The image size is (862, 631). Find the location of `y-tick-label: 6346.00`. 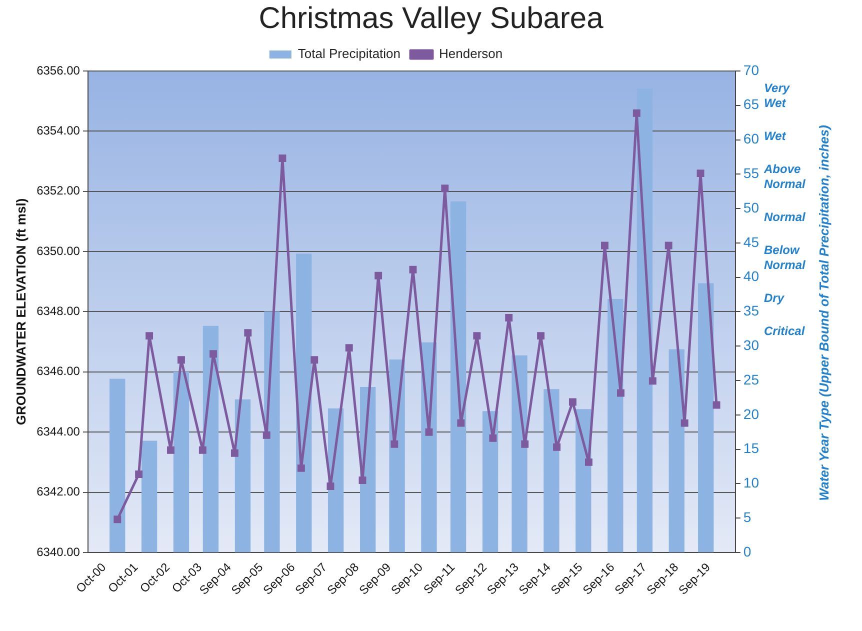

y-tick-label: 6346.00 is located at coordinates (58, 371).